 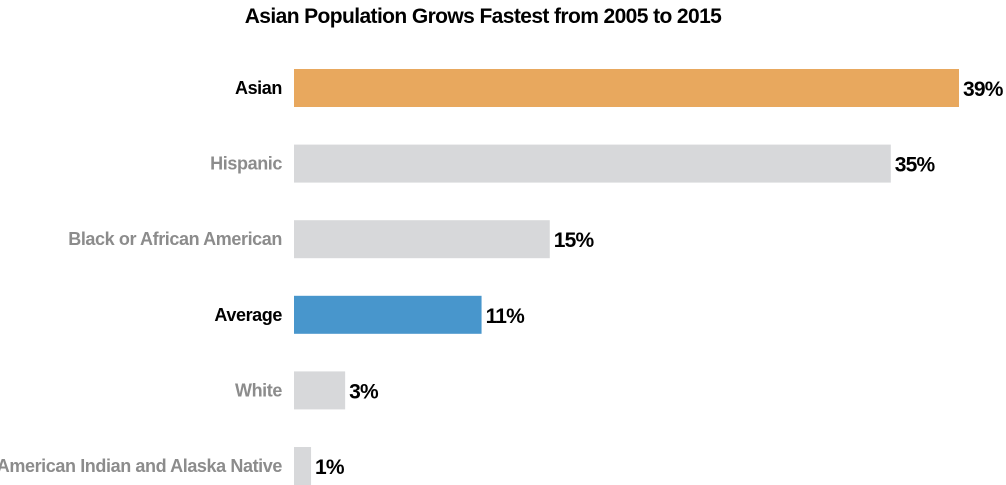 I want to click on value-label: 1%, so click(x=330, y=467).